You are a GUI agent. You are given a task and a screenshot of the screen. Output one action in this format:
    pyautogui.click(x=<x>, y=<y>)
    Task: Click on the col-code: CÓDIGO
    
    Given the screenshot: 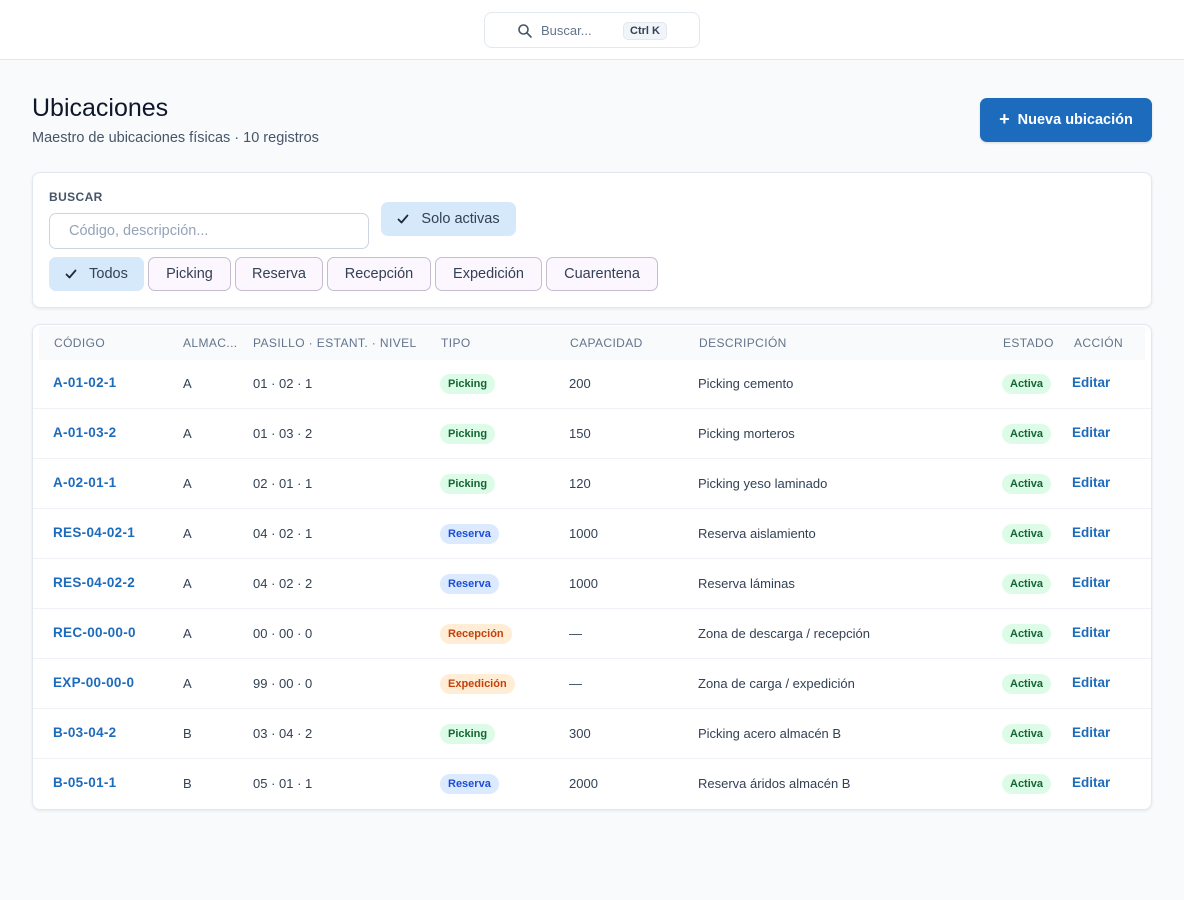 What is the action you would take?
    pyautogui.click(x=80, y=343)
    